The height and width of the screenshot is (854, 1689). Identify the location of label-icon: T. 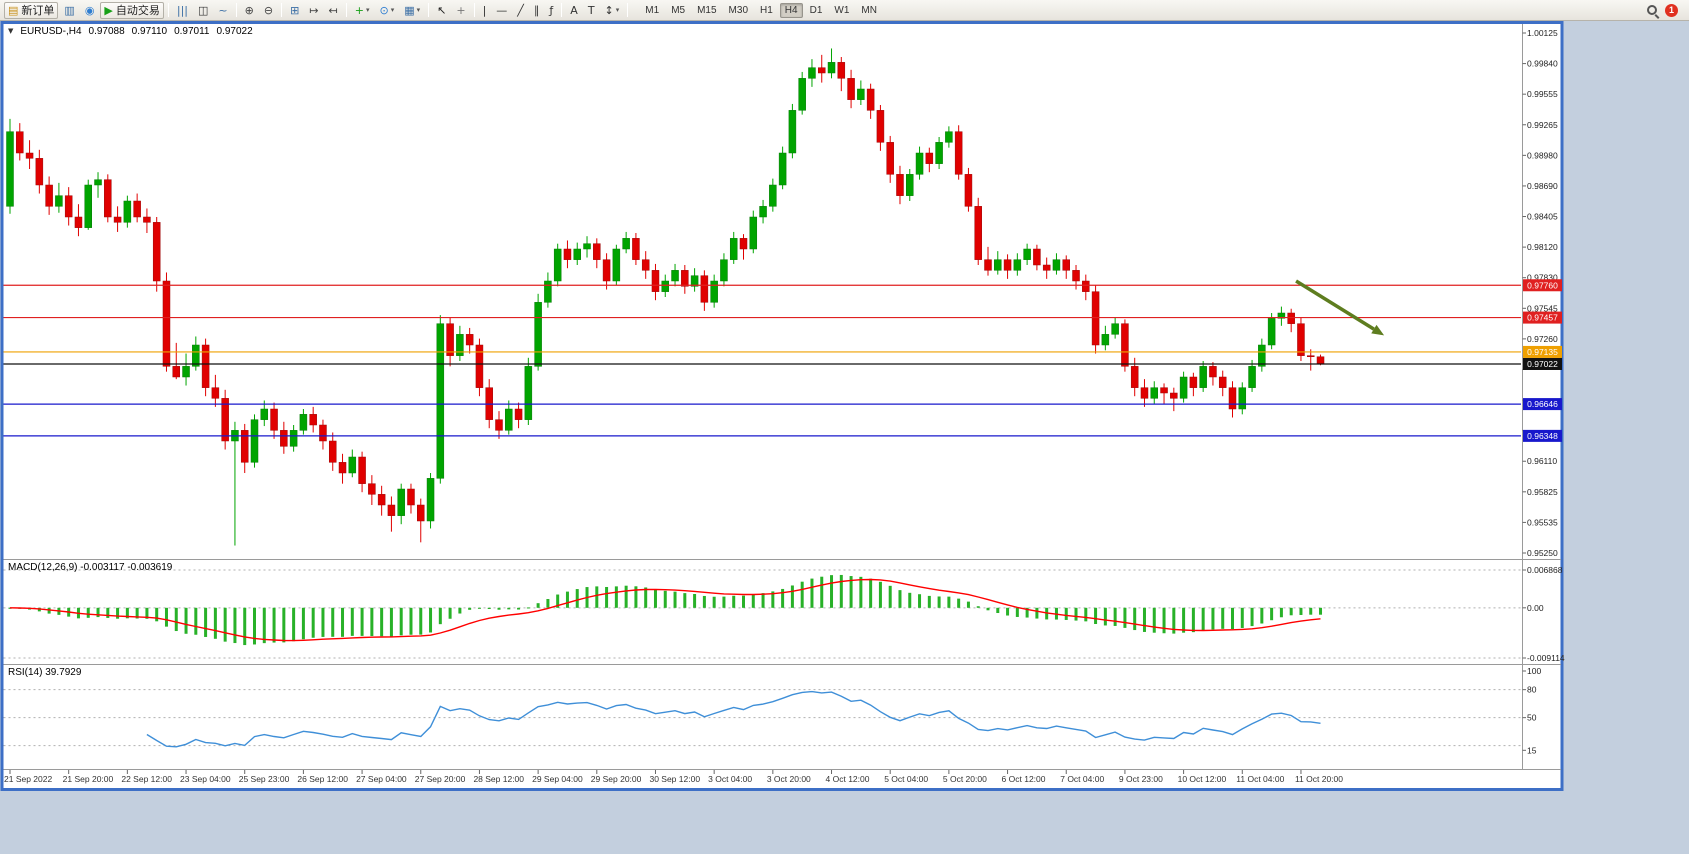
(591, 10).